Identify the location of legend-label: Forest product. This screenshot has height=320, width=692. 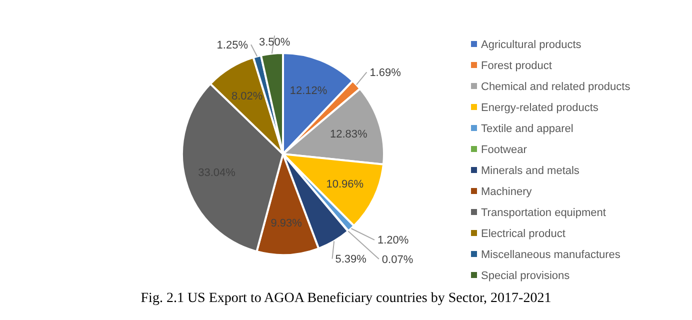
(516, 66).